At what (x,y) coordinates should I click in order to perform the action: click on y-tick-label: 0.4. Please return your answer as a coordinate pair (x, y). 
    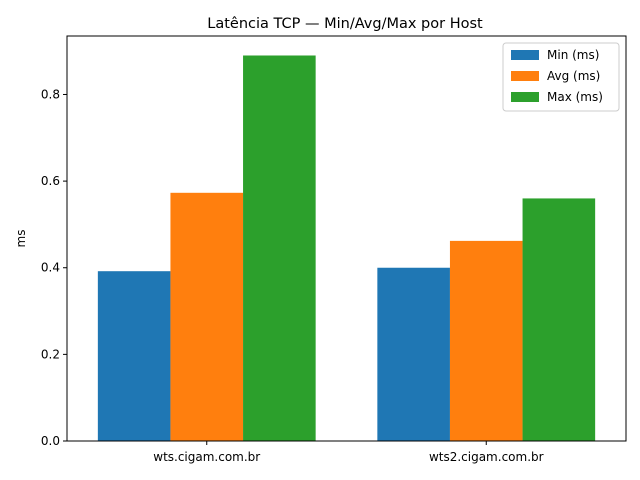
    Looking at the image, I should click on (50, 268).